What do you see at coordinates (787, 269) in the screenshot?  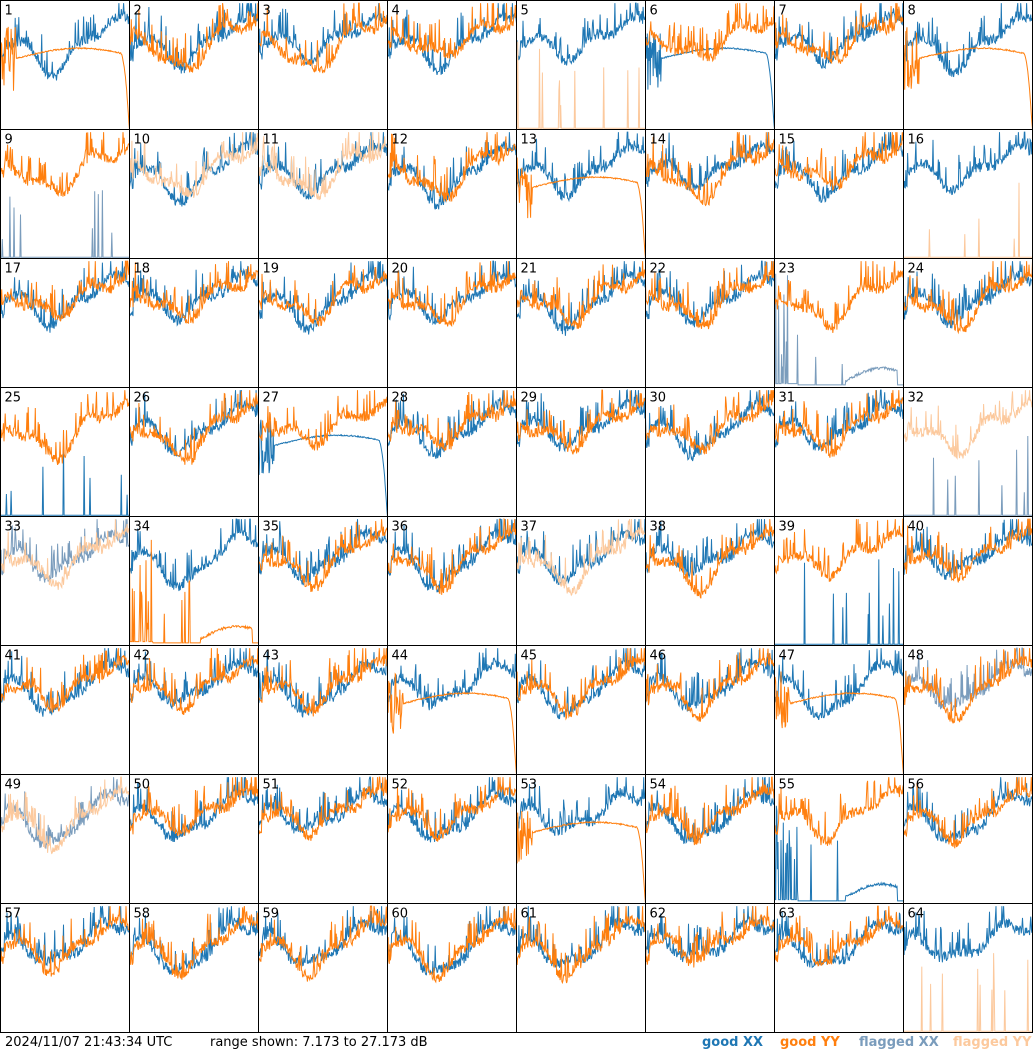 I see `tile-label-23: 23` at bounding box center [787, 269].